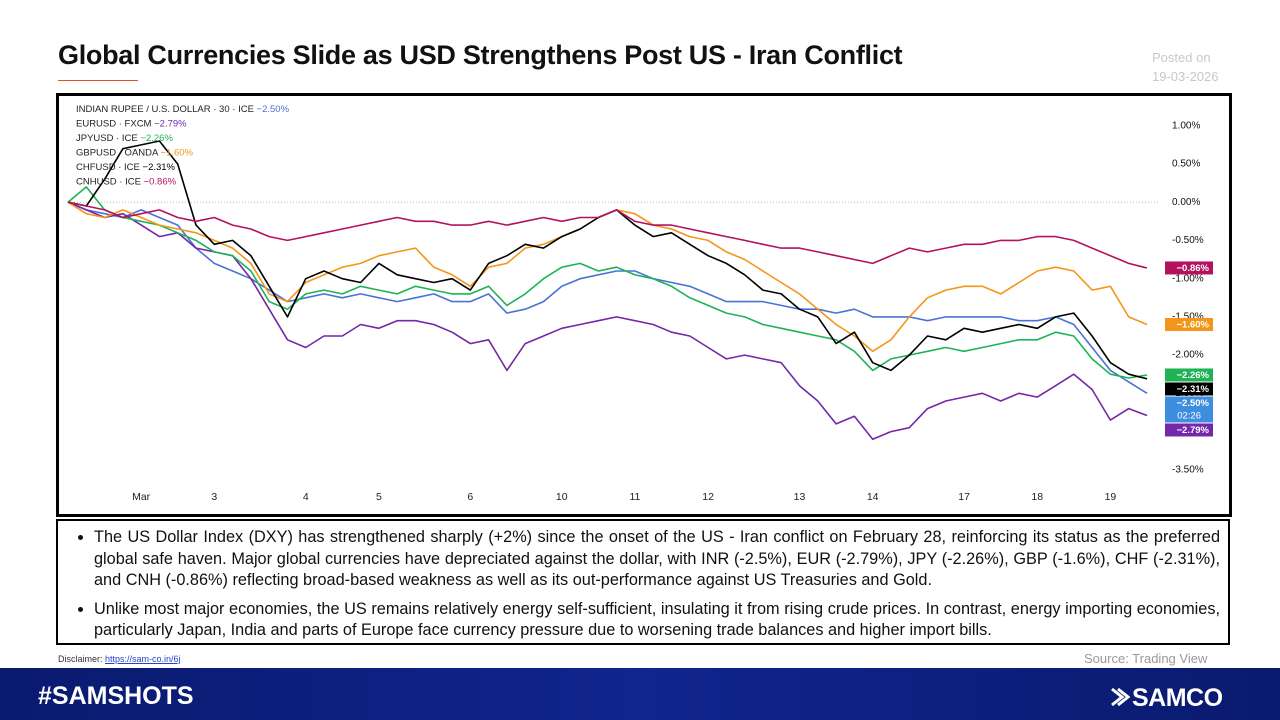 Image resolution: width=1280 pixels, height=720 pixels. I want to click on x-tick-label: 10, so click(562, 497).